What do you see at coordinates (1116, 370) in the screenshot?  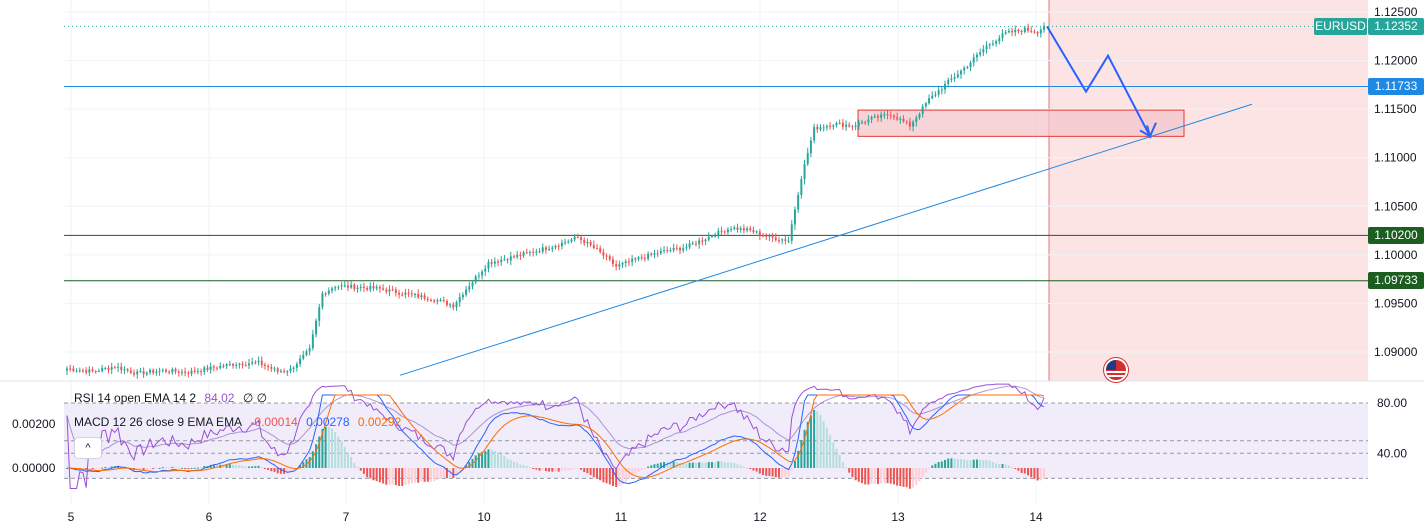 I see `us-flag-event-icon` at bounding box center [1116, 370].